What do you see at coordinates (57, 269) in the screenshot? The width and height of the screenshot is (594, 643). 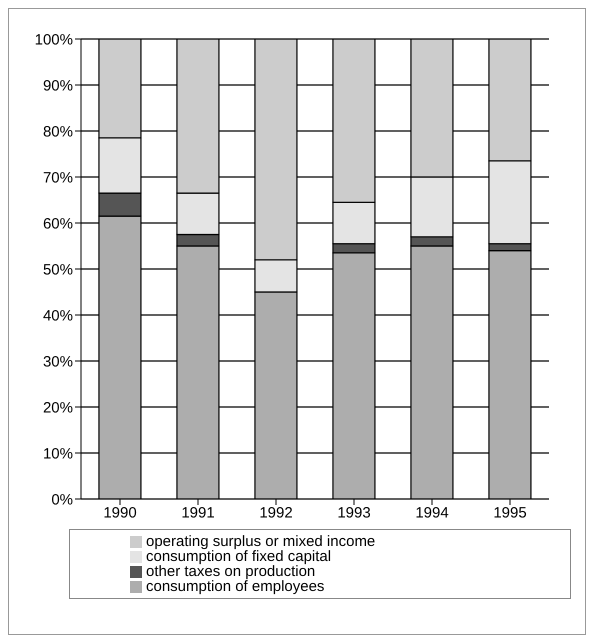 I see `y-tick-label: 50%` at bounding box center [57, 269].